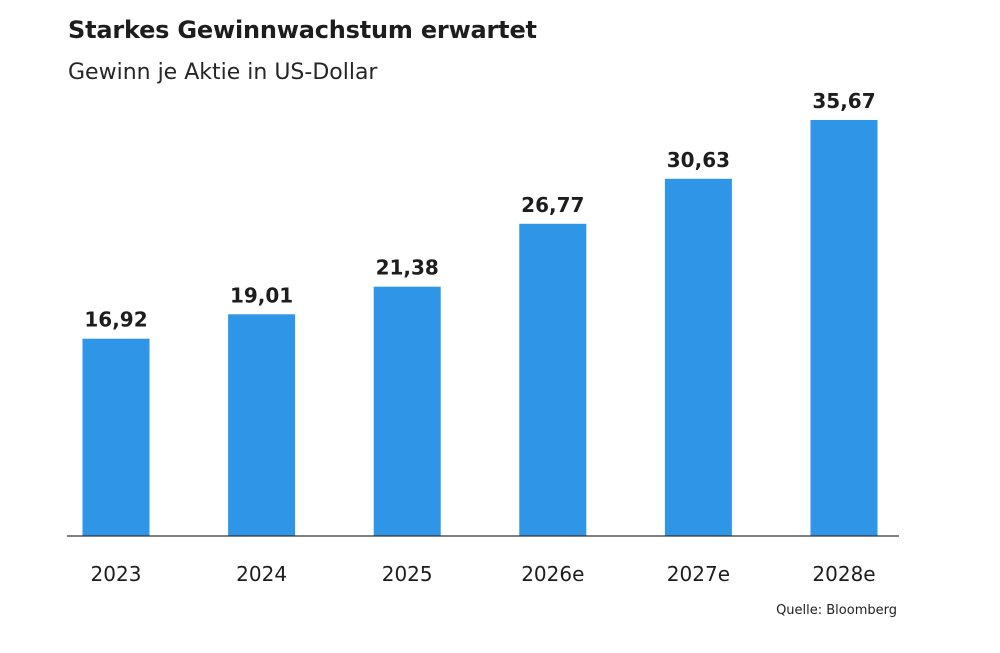  I want to click on bar-2025, so click(407, 411).